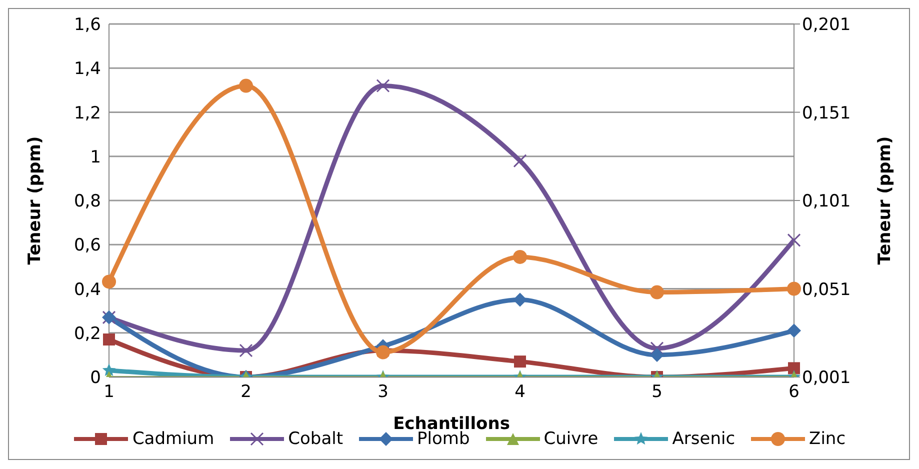 Image resolution: width=919 pixels, height=469 pixels. Describe the element at coordinates (87, 202) in the screenshot. I see `y-tick-label: 0,8` at that location.